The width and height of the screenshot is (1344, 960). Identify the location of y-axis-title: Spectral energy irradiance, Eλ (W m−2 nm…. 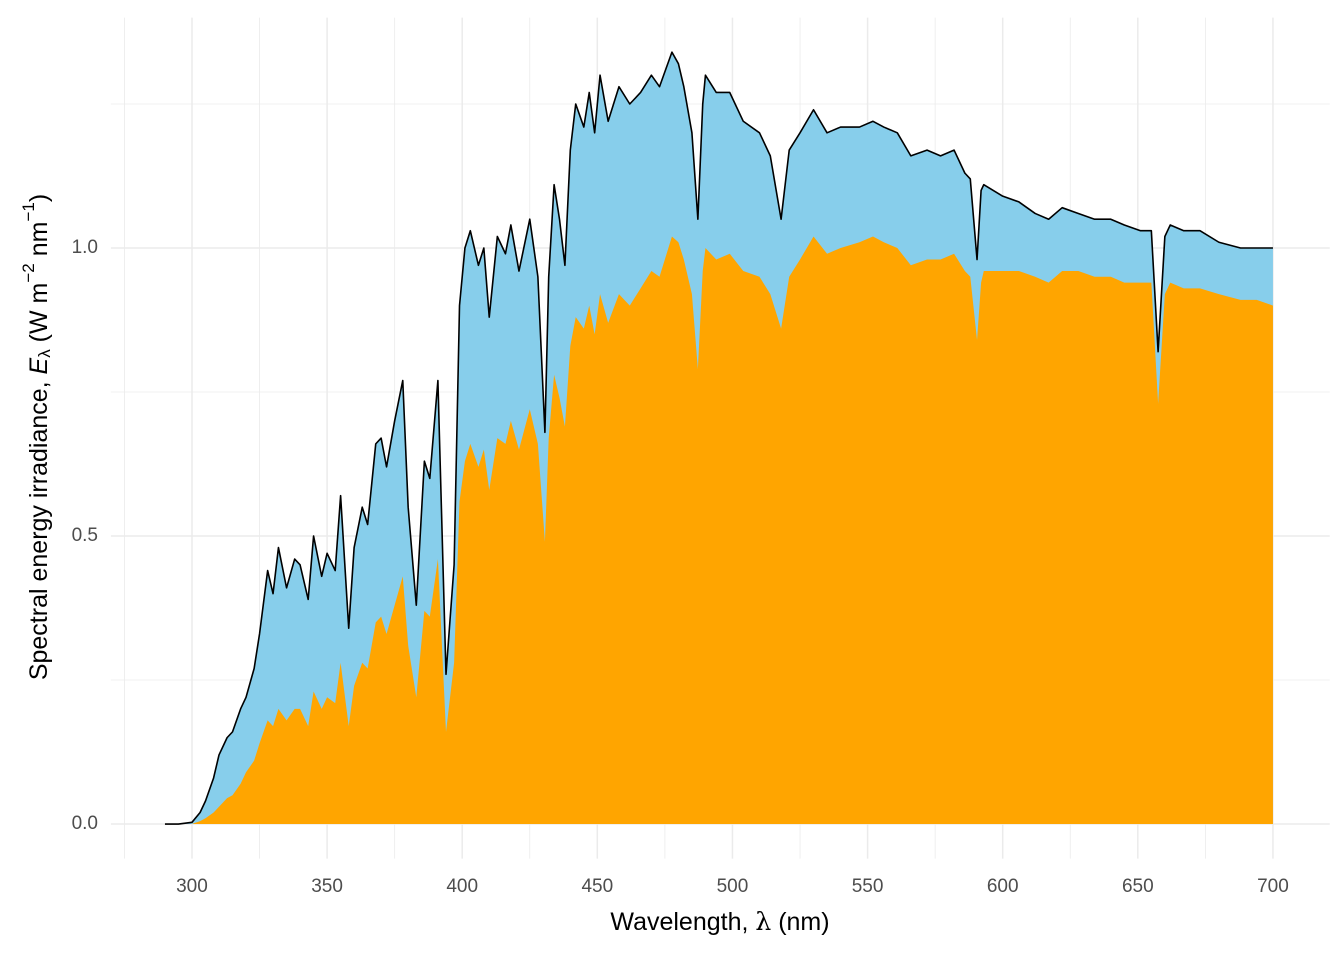
(36, 437).